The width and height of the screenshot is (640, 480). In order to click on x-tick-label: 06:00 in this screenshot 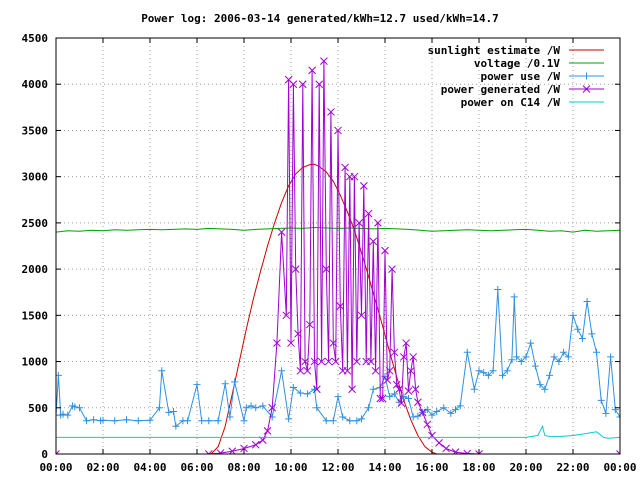, I will do `click(196, 467)`.